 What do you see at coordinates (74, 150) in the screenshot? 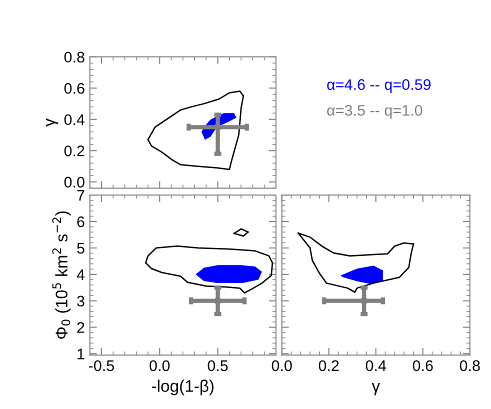
I see `y-tick-label: 0.2` at bounding box center [74, 150].